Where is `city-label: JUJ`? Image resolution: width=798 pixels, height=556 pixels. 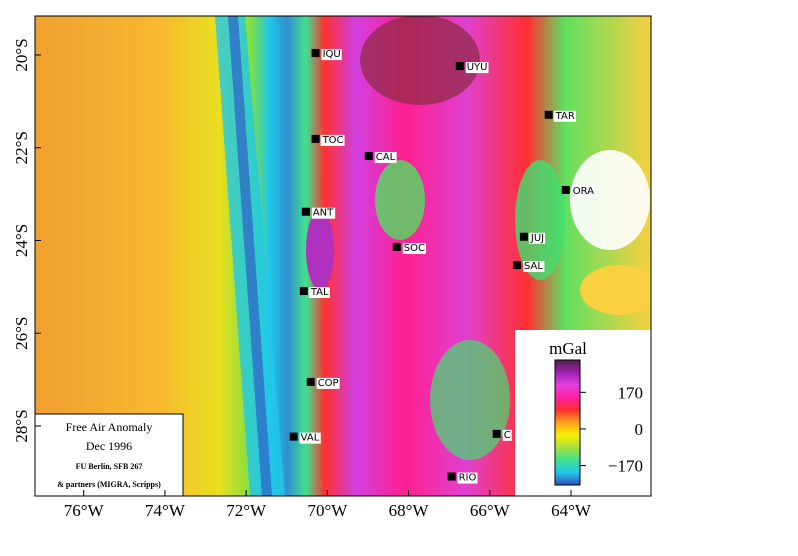
city-label: JUJ is located at coordinates (537, 238).